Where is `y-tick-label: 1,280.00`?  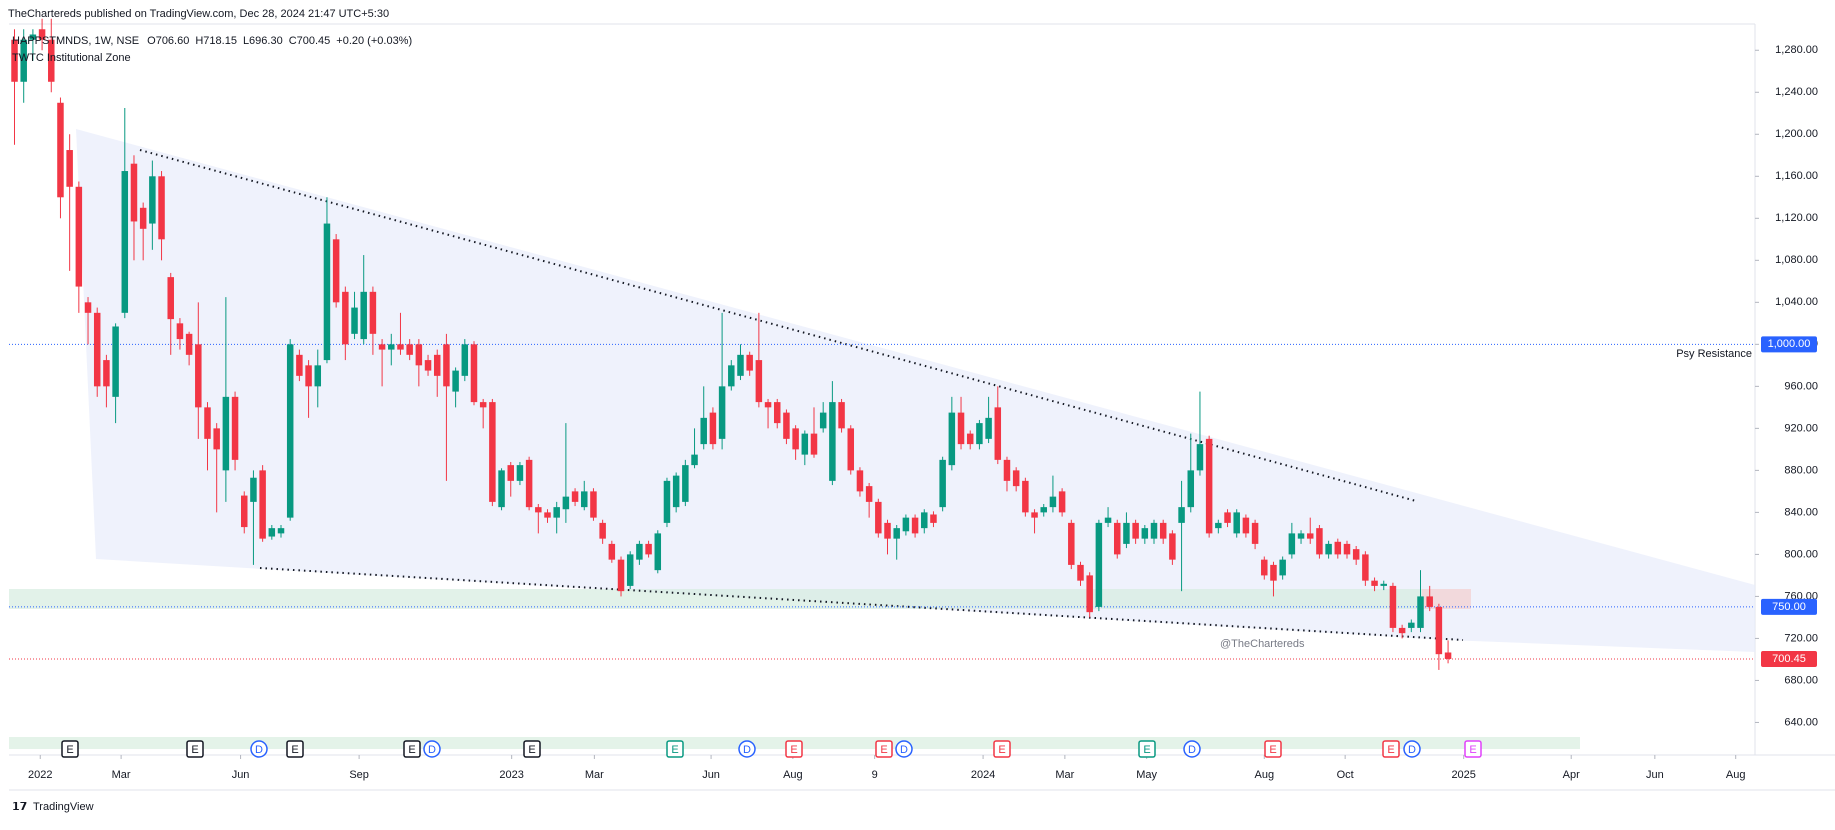 y-tick-label: 1,280.00 is located at coordinates (1796, 50).